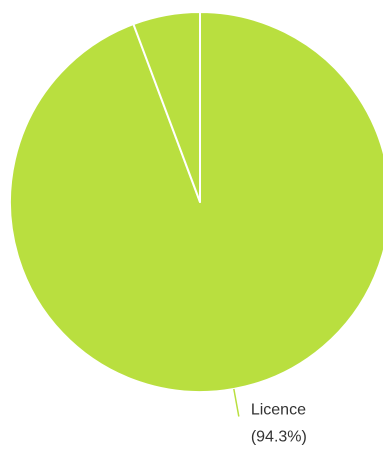 Image resolution: width=383 pixels, height=461 pixels. I want to click on slice-label: Licence, so click(278, 410).